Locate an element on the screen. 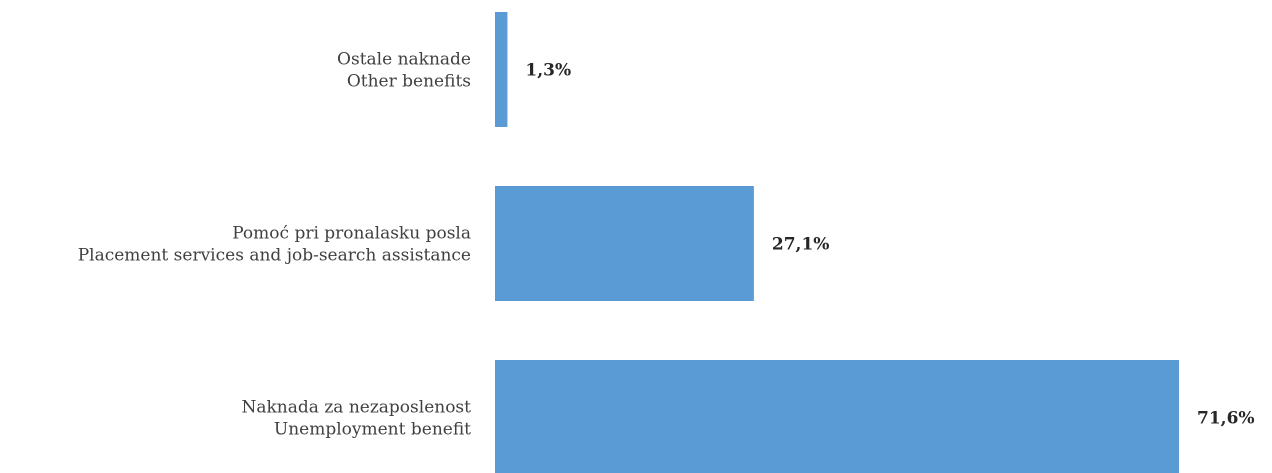  category-label-0: Ostale naknade Other benefits is located at coordinates (404, 71).